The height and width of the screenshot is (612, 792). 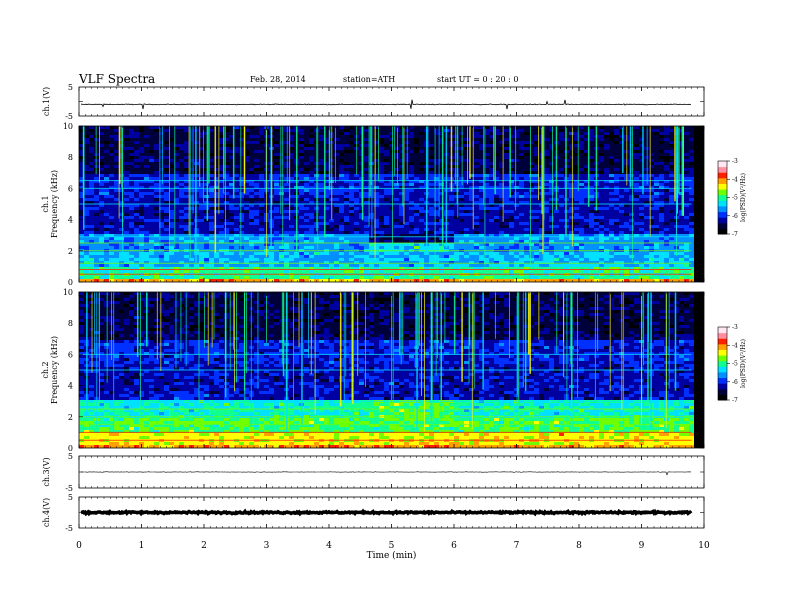 I want to click on ch2-spectrogram-panel-colorbar, so click(x=722, y=364).